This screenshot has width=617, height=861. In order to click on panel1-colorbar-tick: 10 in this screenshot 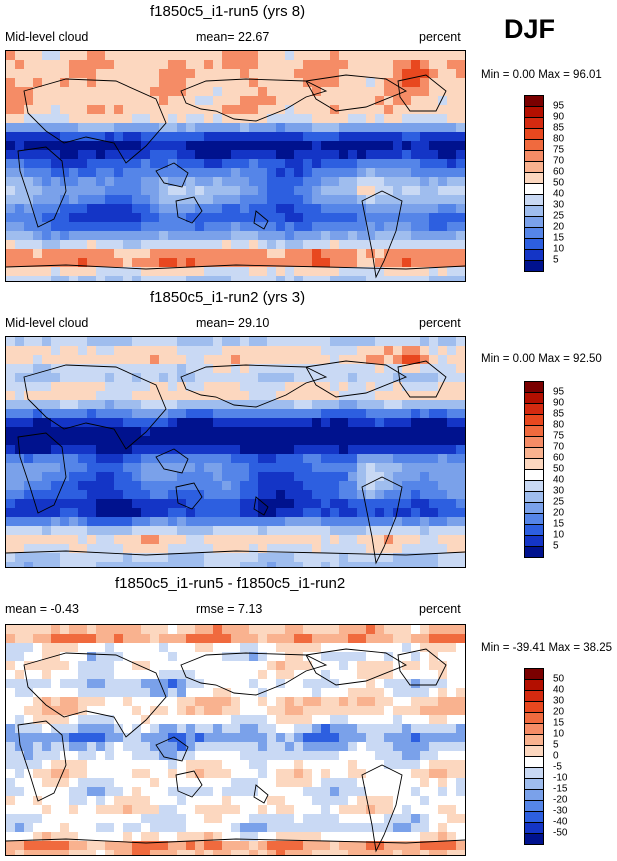, I will do `click(559, 249)`.